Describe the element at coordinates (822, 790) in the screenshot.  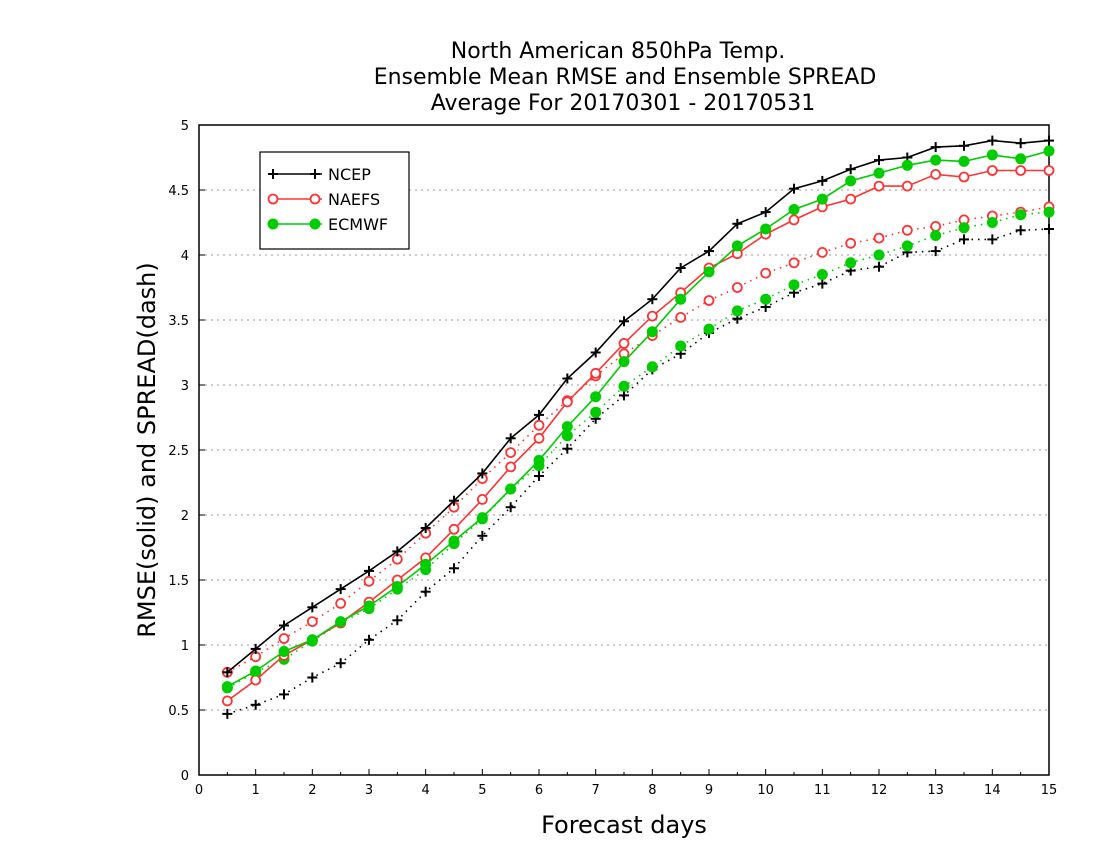
I see `x-tick-label: 11` at that location.